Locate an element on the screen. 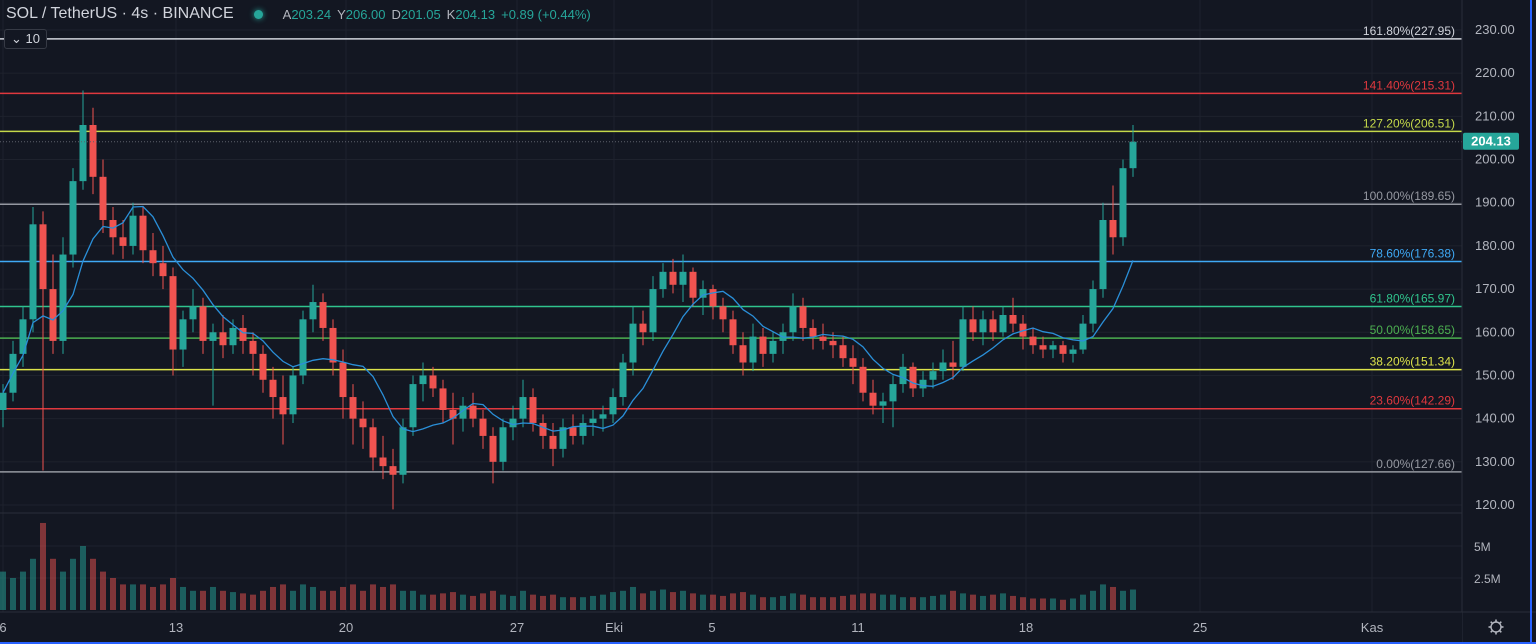 Image resolution: width=1536 pixels, height=644 pixels. price-tick-label: 230.00 is located at coordinates (1495, 29).